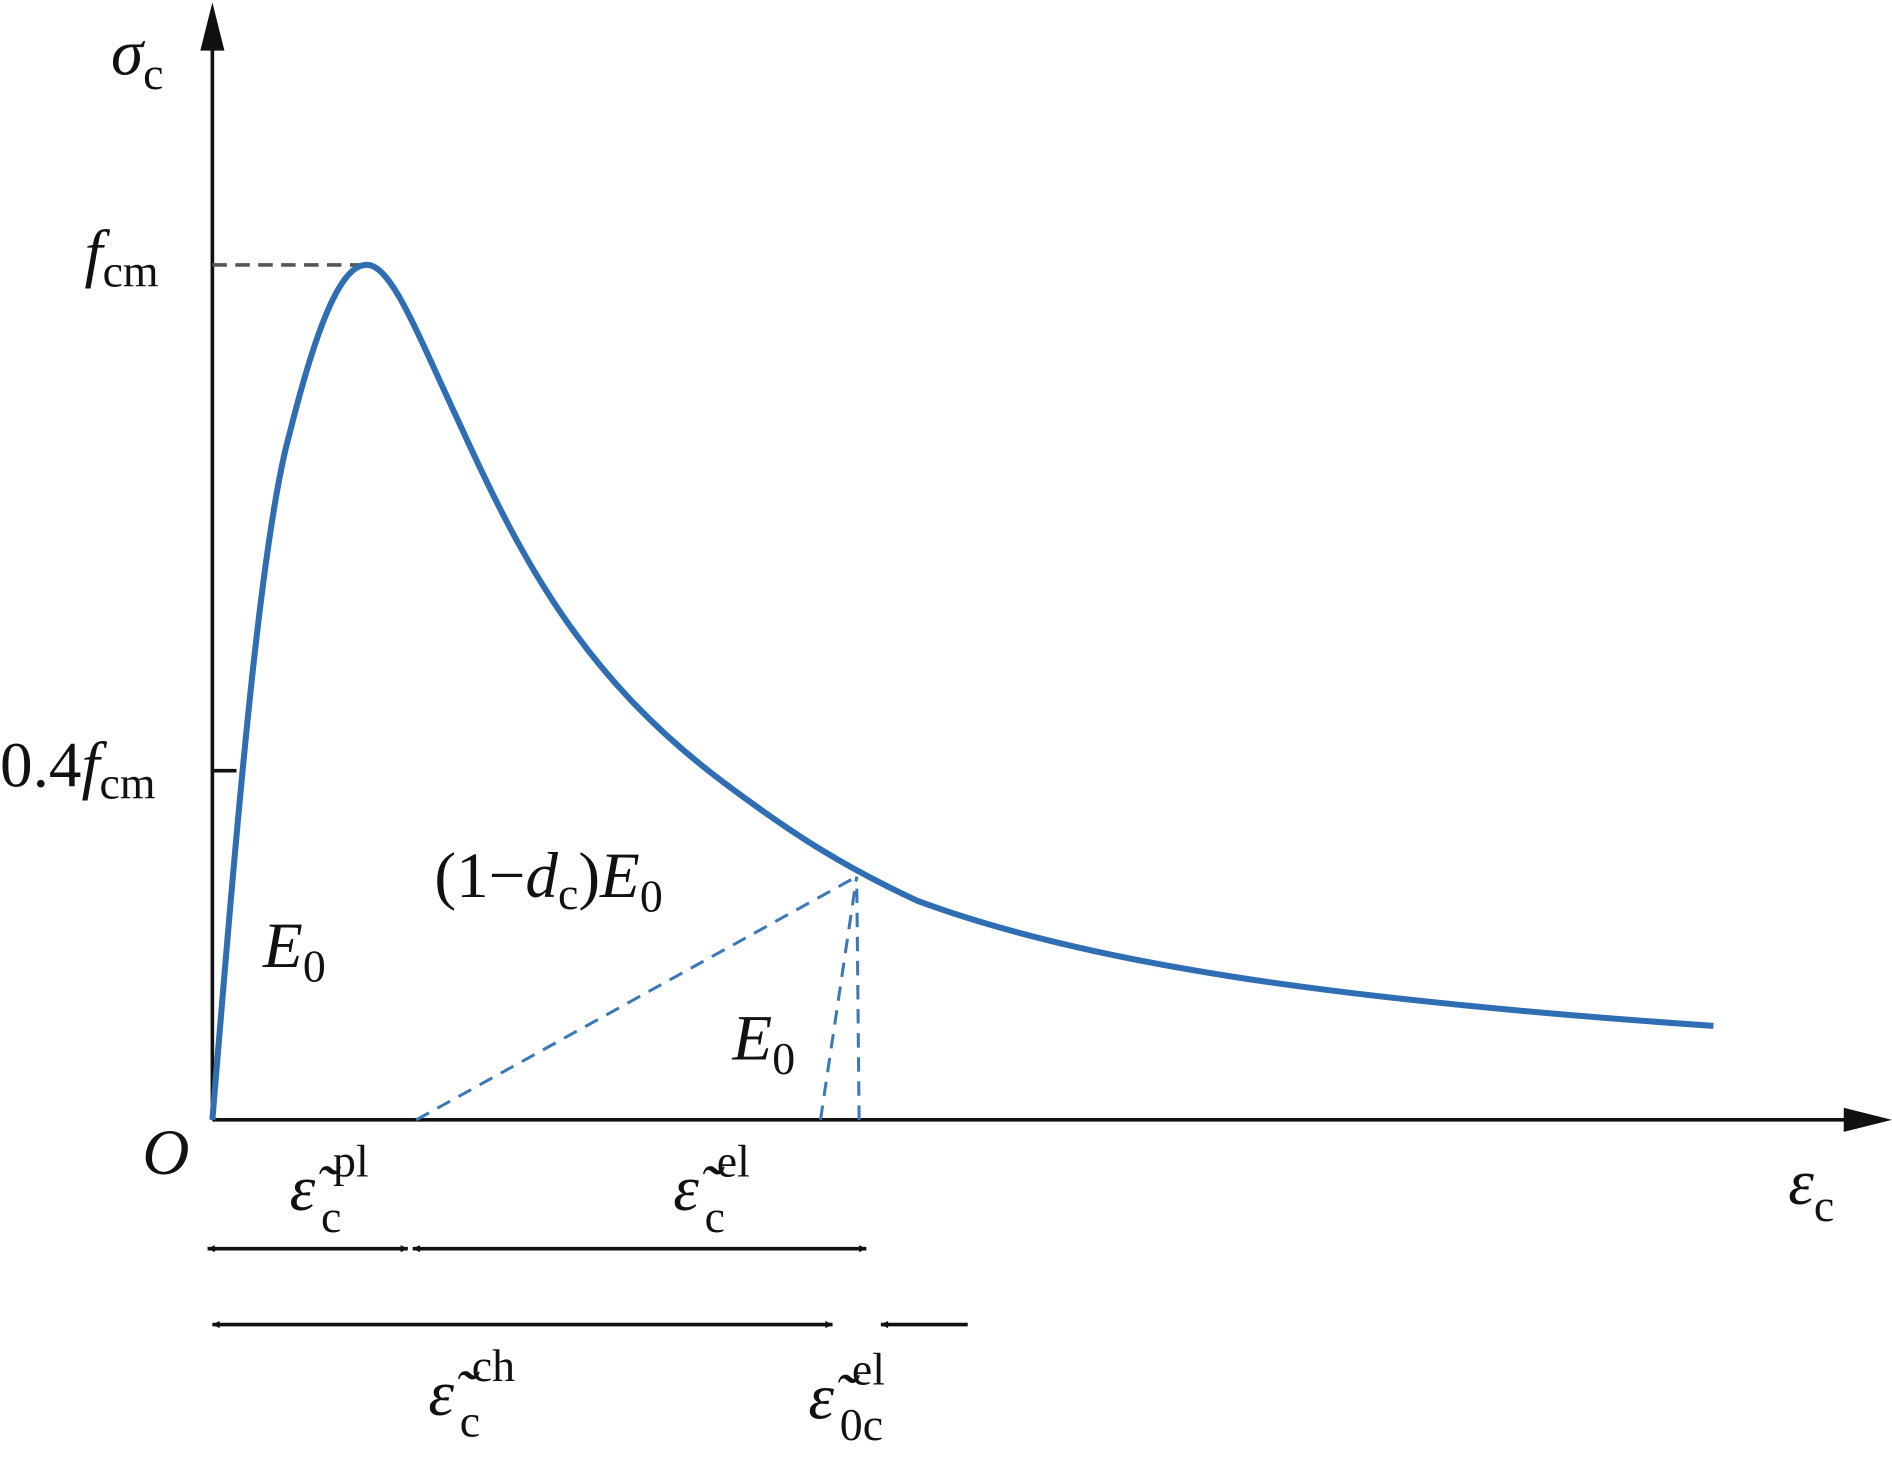 Image resolution: width=1892 pixels, height=1457 pixels. I want to click on dimension-arrows, so click(587, 1287).